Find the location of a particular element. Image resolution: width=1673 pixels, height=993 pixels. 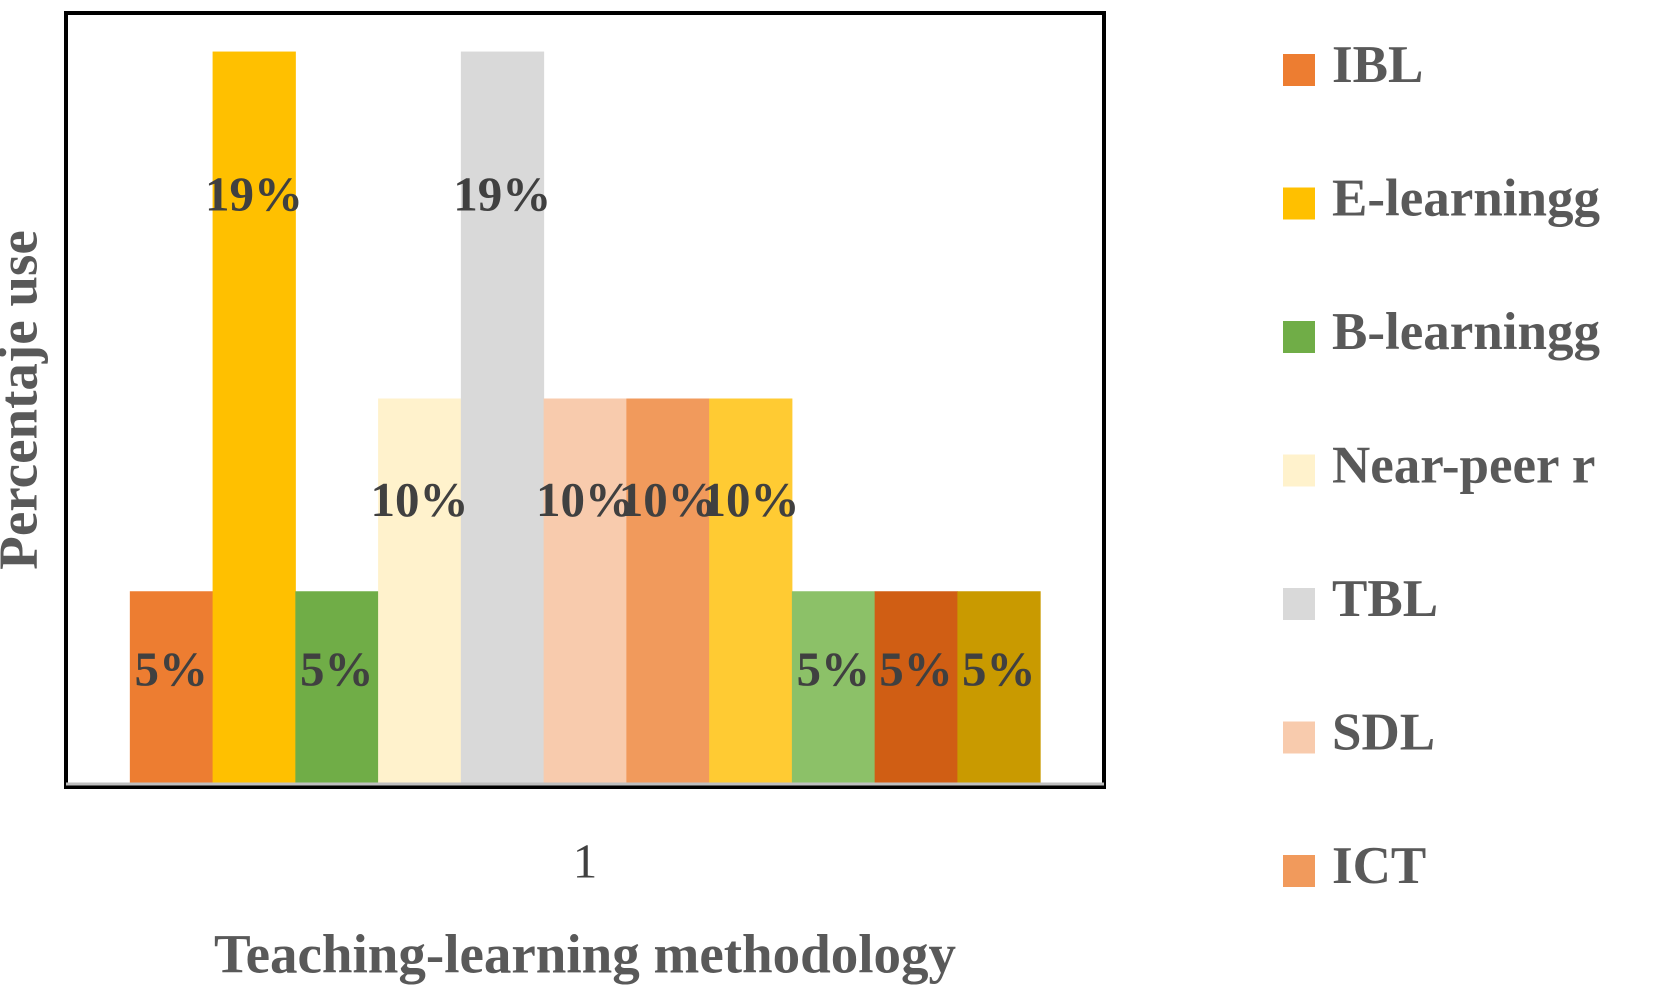

x-tick-label: 1 is located at coordinates (585, 860).